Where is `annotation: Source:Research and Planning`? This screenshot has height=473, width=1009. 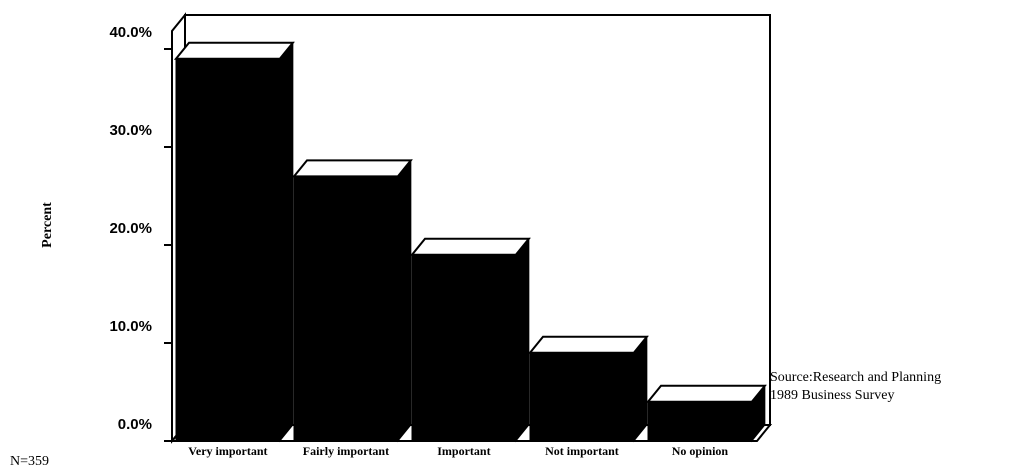 annotation: Source:Research and Planning is located at coordinates (855, 377).